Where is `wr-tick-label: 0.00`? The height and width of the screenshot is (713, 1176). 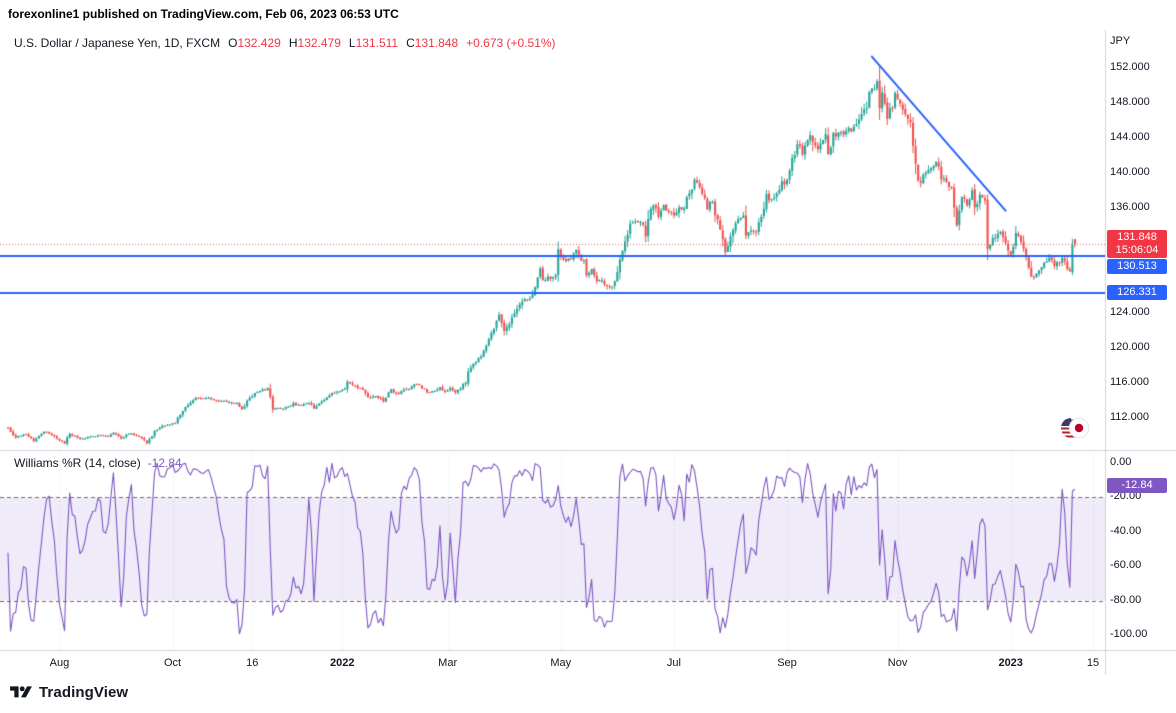 wr-tick-label: 0.00 is located at coordinates (1121, 462).